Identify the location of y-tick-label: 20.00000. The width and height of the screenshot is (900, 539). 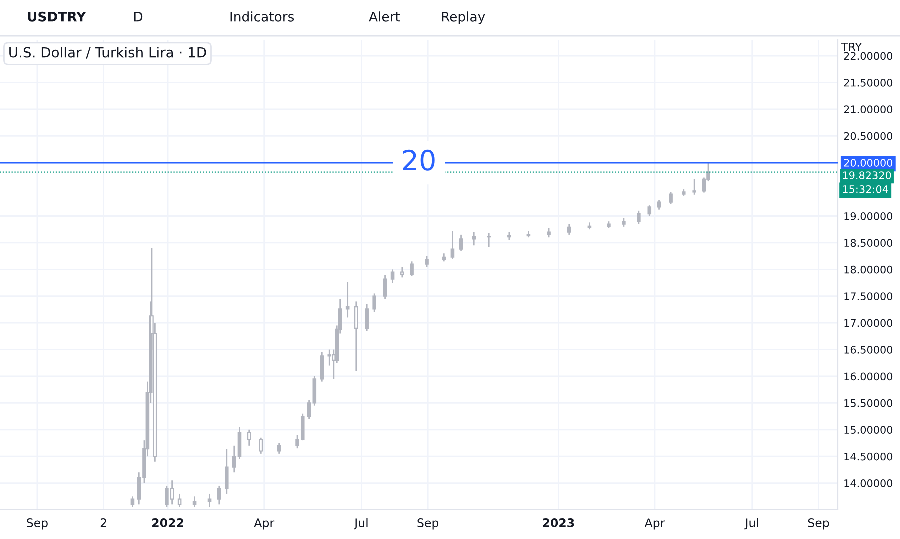
(868, 163).